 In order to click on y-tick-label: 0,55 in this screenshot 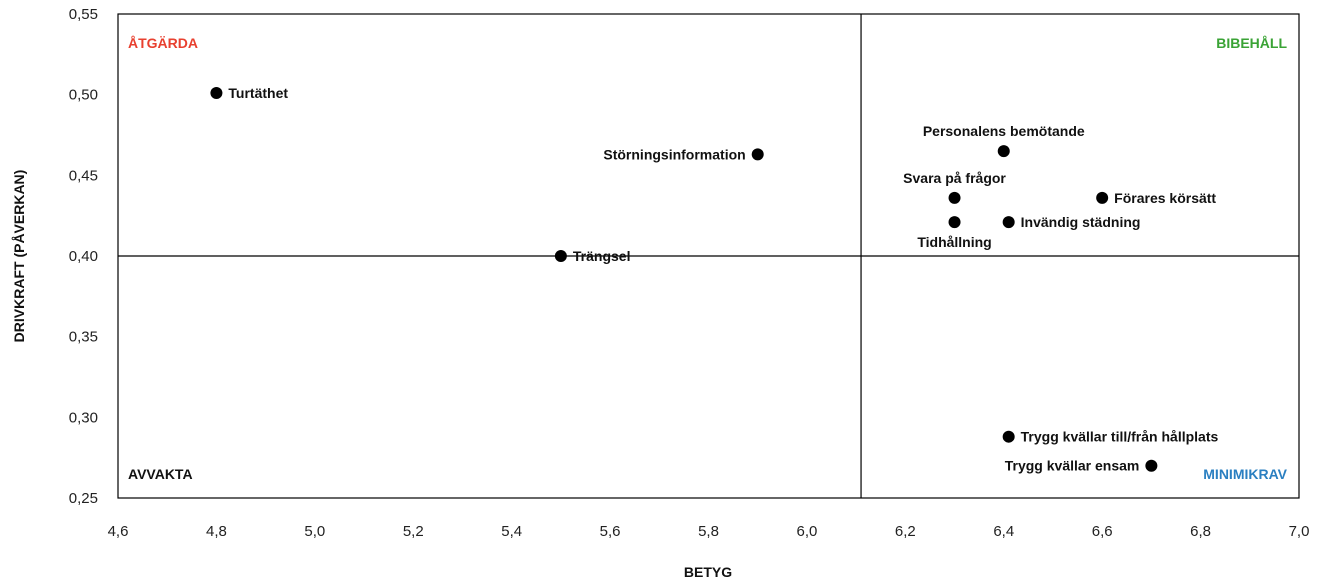, I will do `click(83, 14)`.